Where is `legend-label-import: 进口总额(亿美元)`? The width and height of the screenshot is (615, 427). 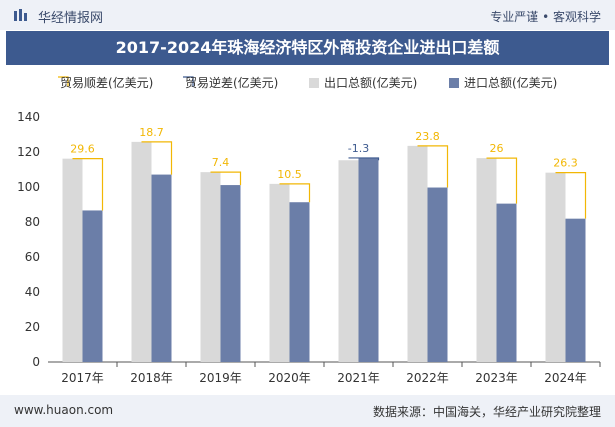
legend-label-import: 进口总额(亿美元) is located at coordinates (510, 82).